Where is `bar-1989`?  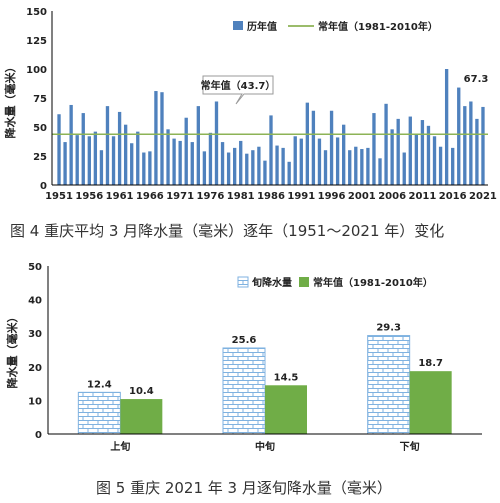 bar-1989 is located at coordinates (289, 173).